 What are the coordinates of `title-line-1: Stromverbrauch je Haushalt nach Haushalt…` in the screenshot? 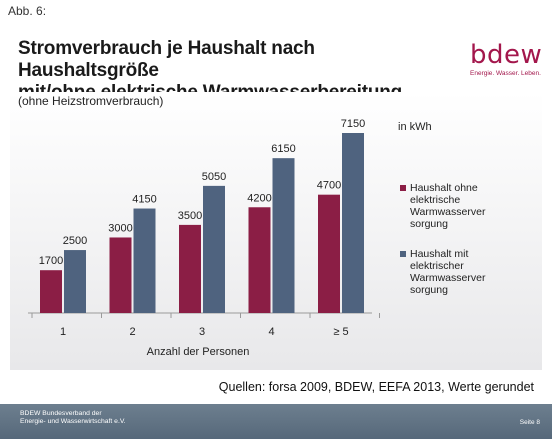 It's located at (166, 59).